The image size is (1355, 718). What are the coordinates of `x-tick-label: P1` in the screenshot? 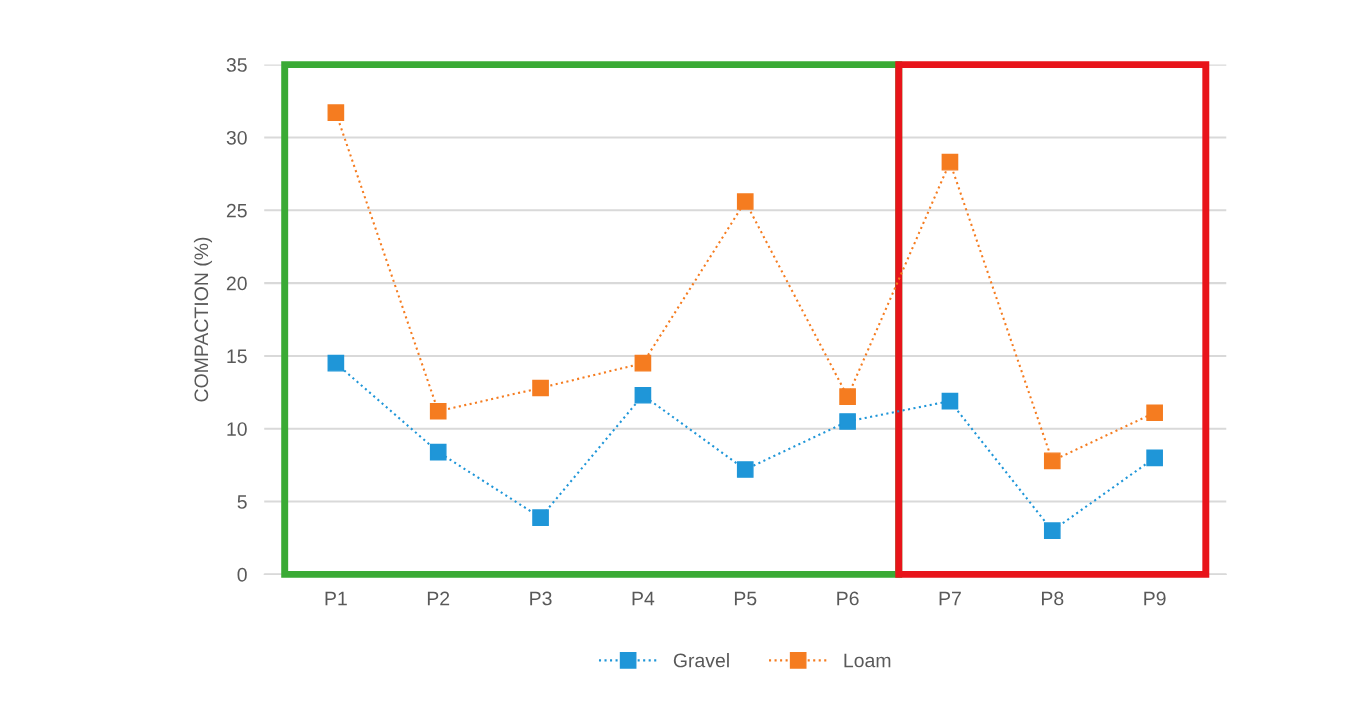 It's located at (336, 598).